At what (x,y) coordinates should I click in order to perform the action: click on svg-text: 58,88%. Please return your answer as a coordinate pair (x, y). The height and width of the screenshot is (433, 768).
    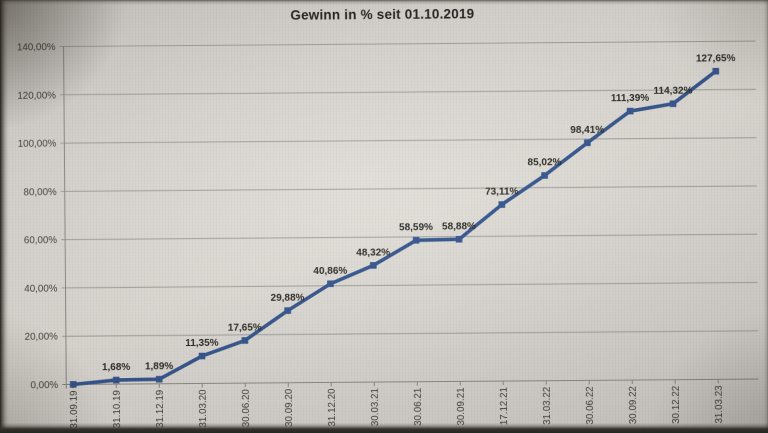
    Looking at the image, I should click on (459, 226).